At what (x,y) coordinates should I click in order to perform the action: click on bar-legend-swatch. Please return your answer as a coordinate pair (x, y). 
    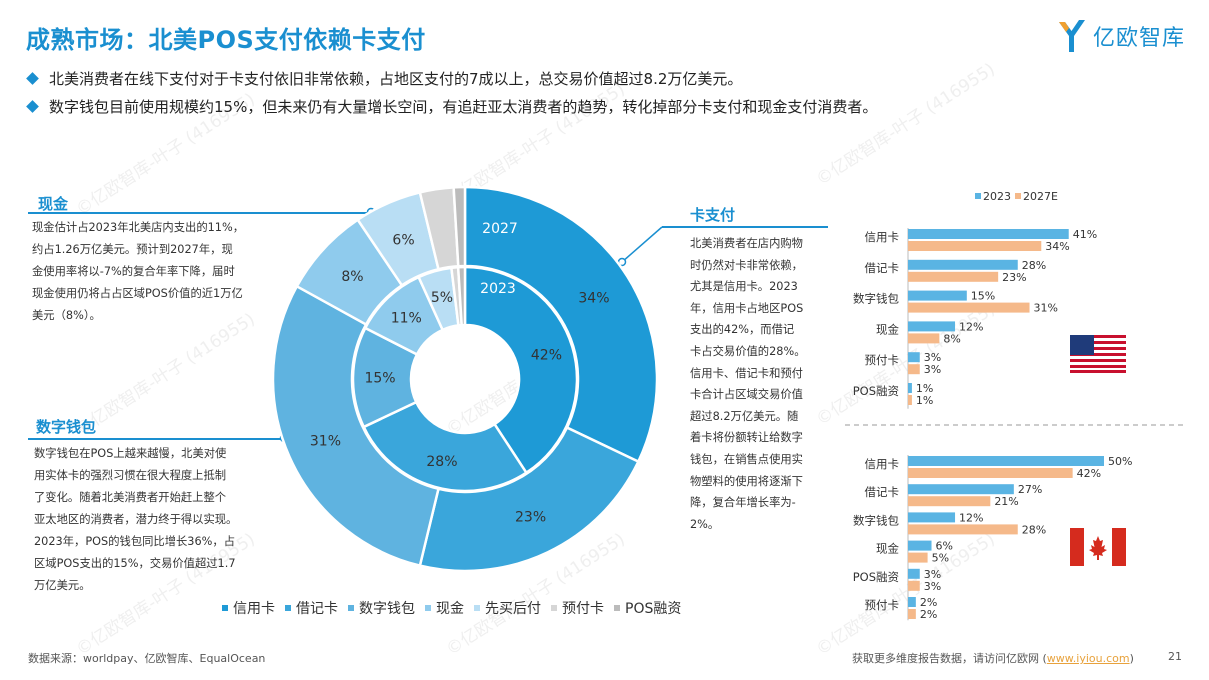
    Looking at the image, I should click on (1018, 196).